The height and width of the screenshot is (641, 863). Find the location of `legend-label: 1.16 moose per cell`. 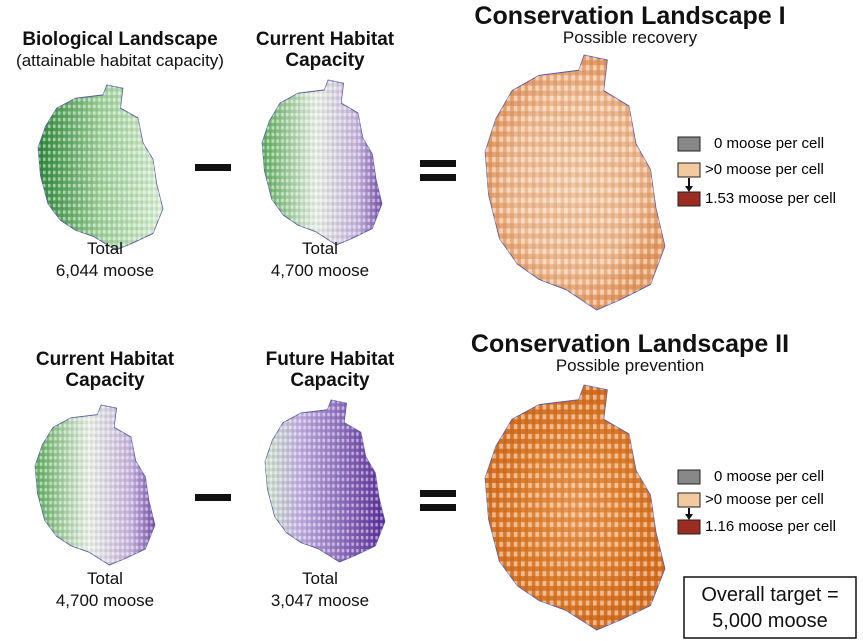

legend-label: 1.16 moose per cell is located at coordinates (770, 526).